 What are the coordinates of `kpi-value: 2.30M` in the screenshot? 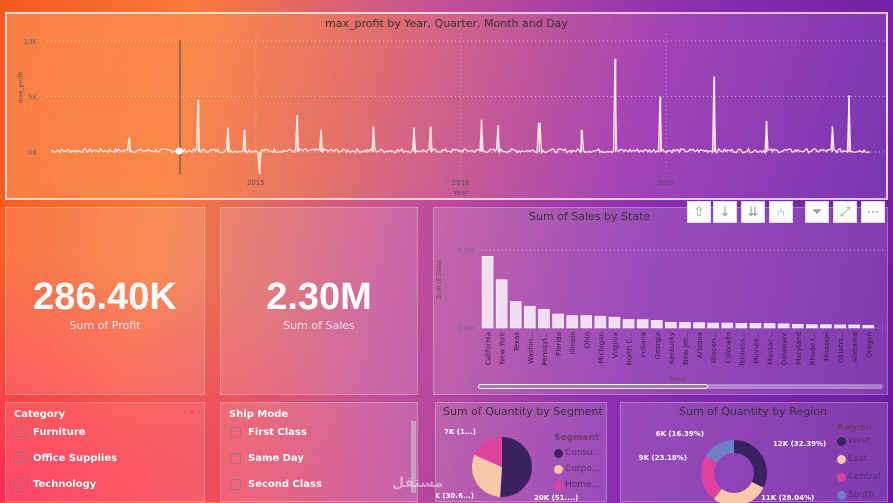 It's located at (319, 297).